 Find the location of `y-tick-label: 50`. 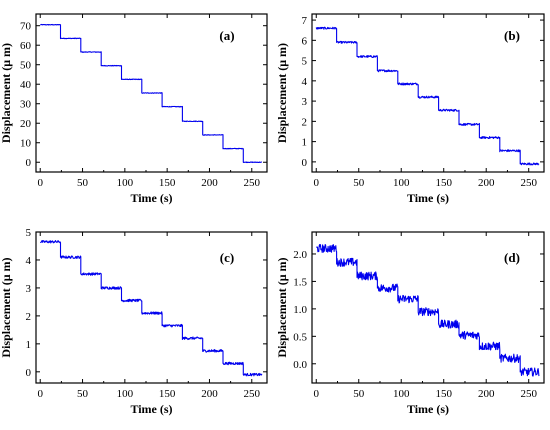

y-tick-label: 50 is located at coordinates (26, 66).